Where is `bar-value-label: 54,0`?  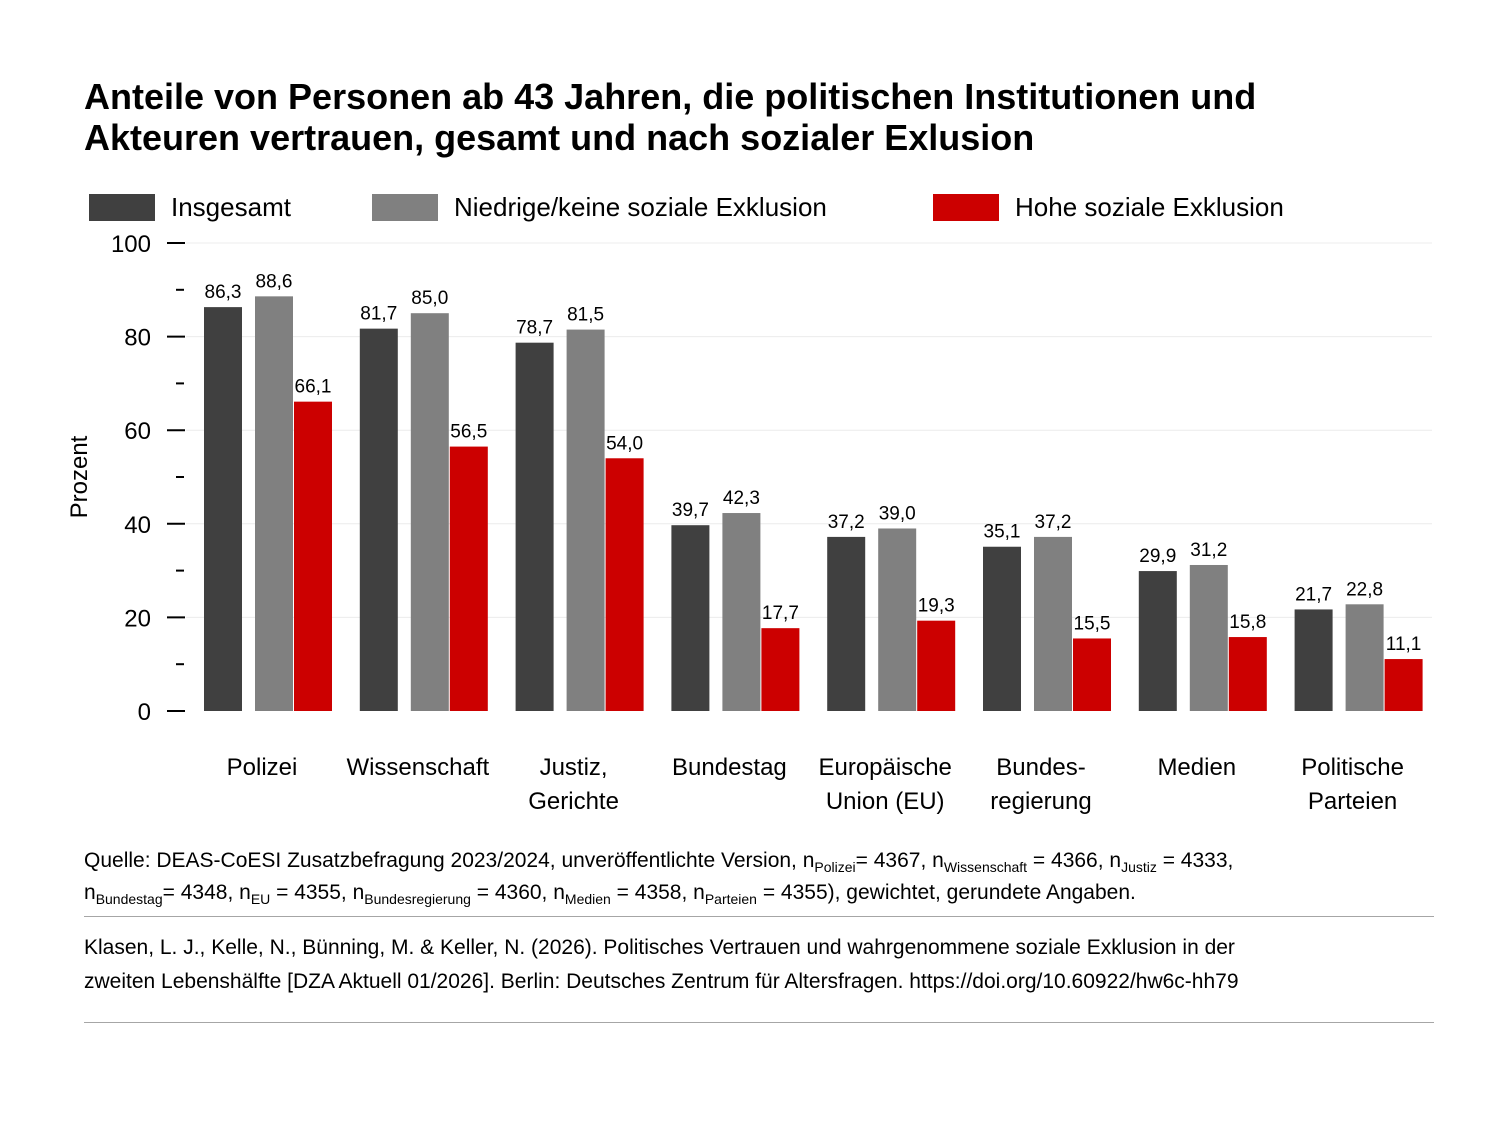
bar-value-label: 54,0 is located at coordinates (624, 443).